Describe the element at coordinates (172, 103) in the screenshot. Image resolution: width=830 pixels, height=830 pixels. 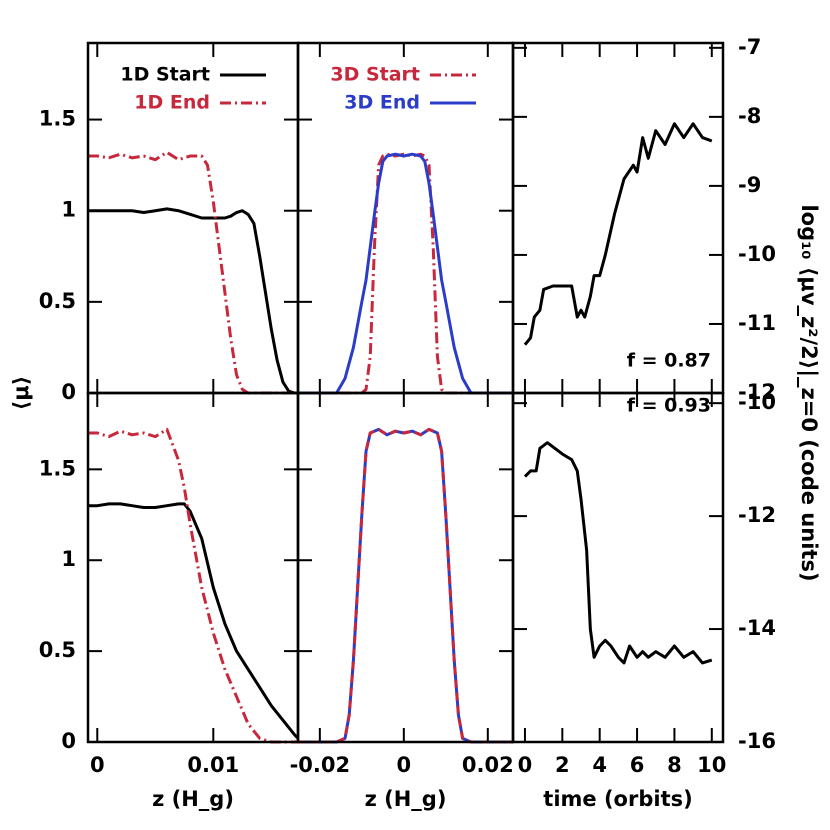
I see `legend-label: 1D End` at that location.